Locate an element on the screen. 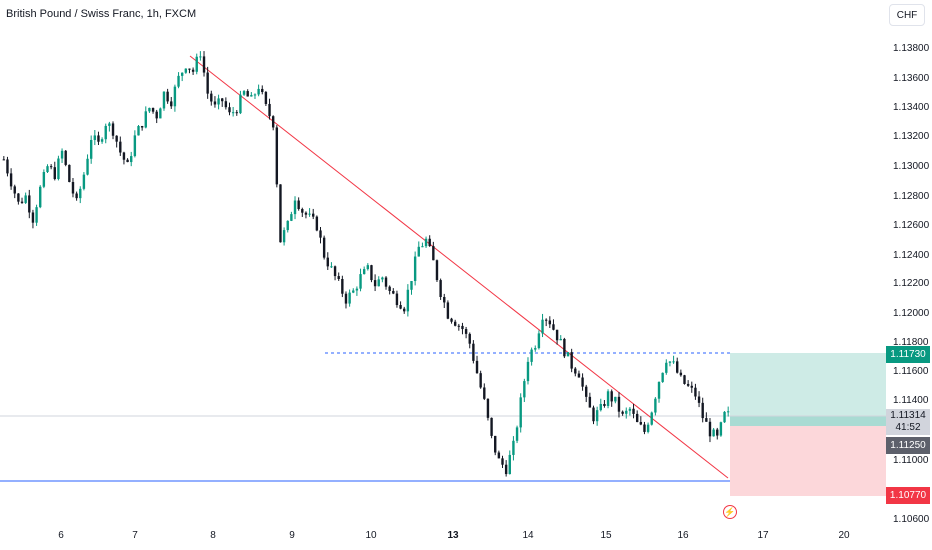 The image size is (932, 550). entry-price-tag: 1.11250 is located at coordinates (908, 445).